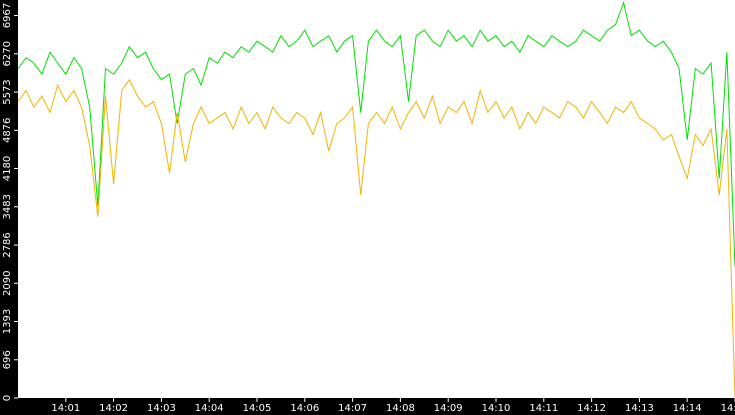  I want to click on x-tick-label: 14:10, so click(496, 408).